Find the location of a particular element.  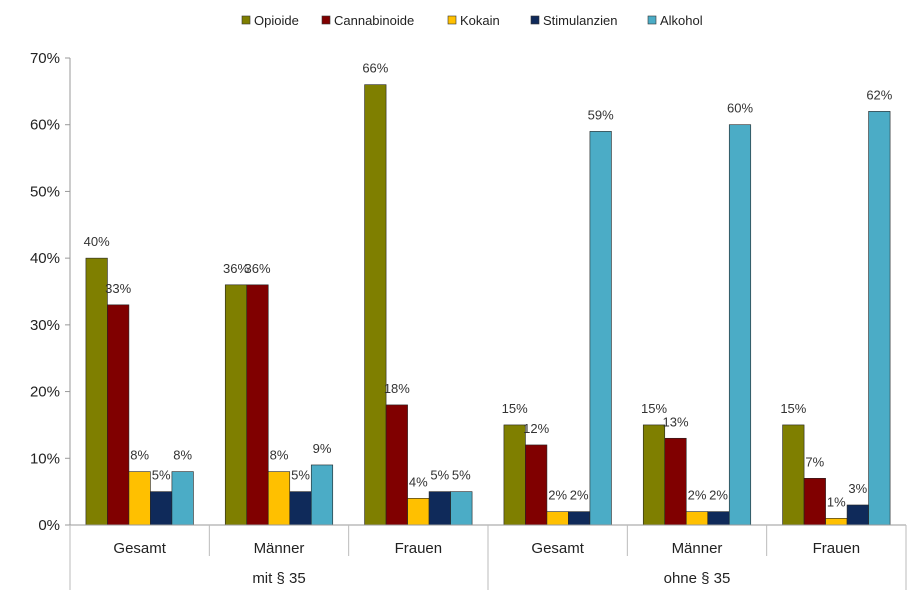

data-label-alkohol-4: 60% is located at coordinates (740, 108).